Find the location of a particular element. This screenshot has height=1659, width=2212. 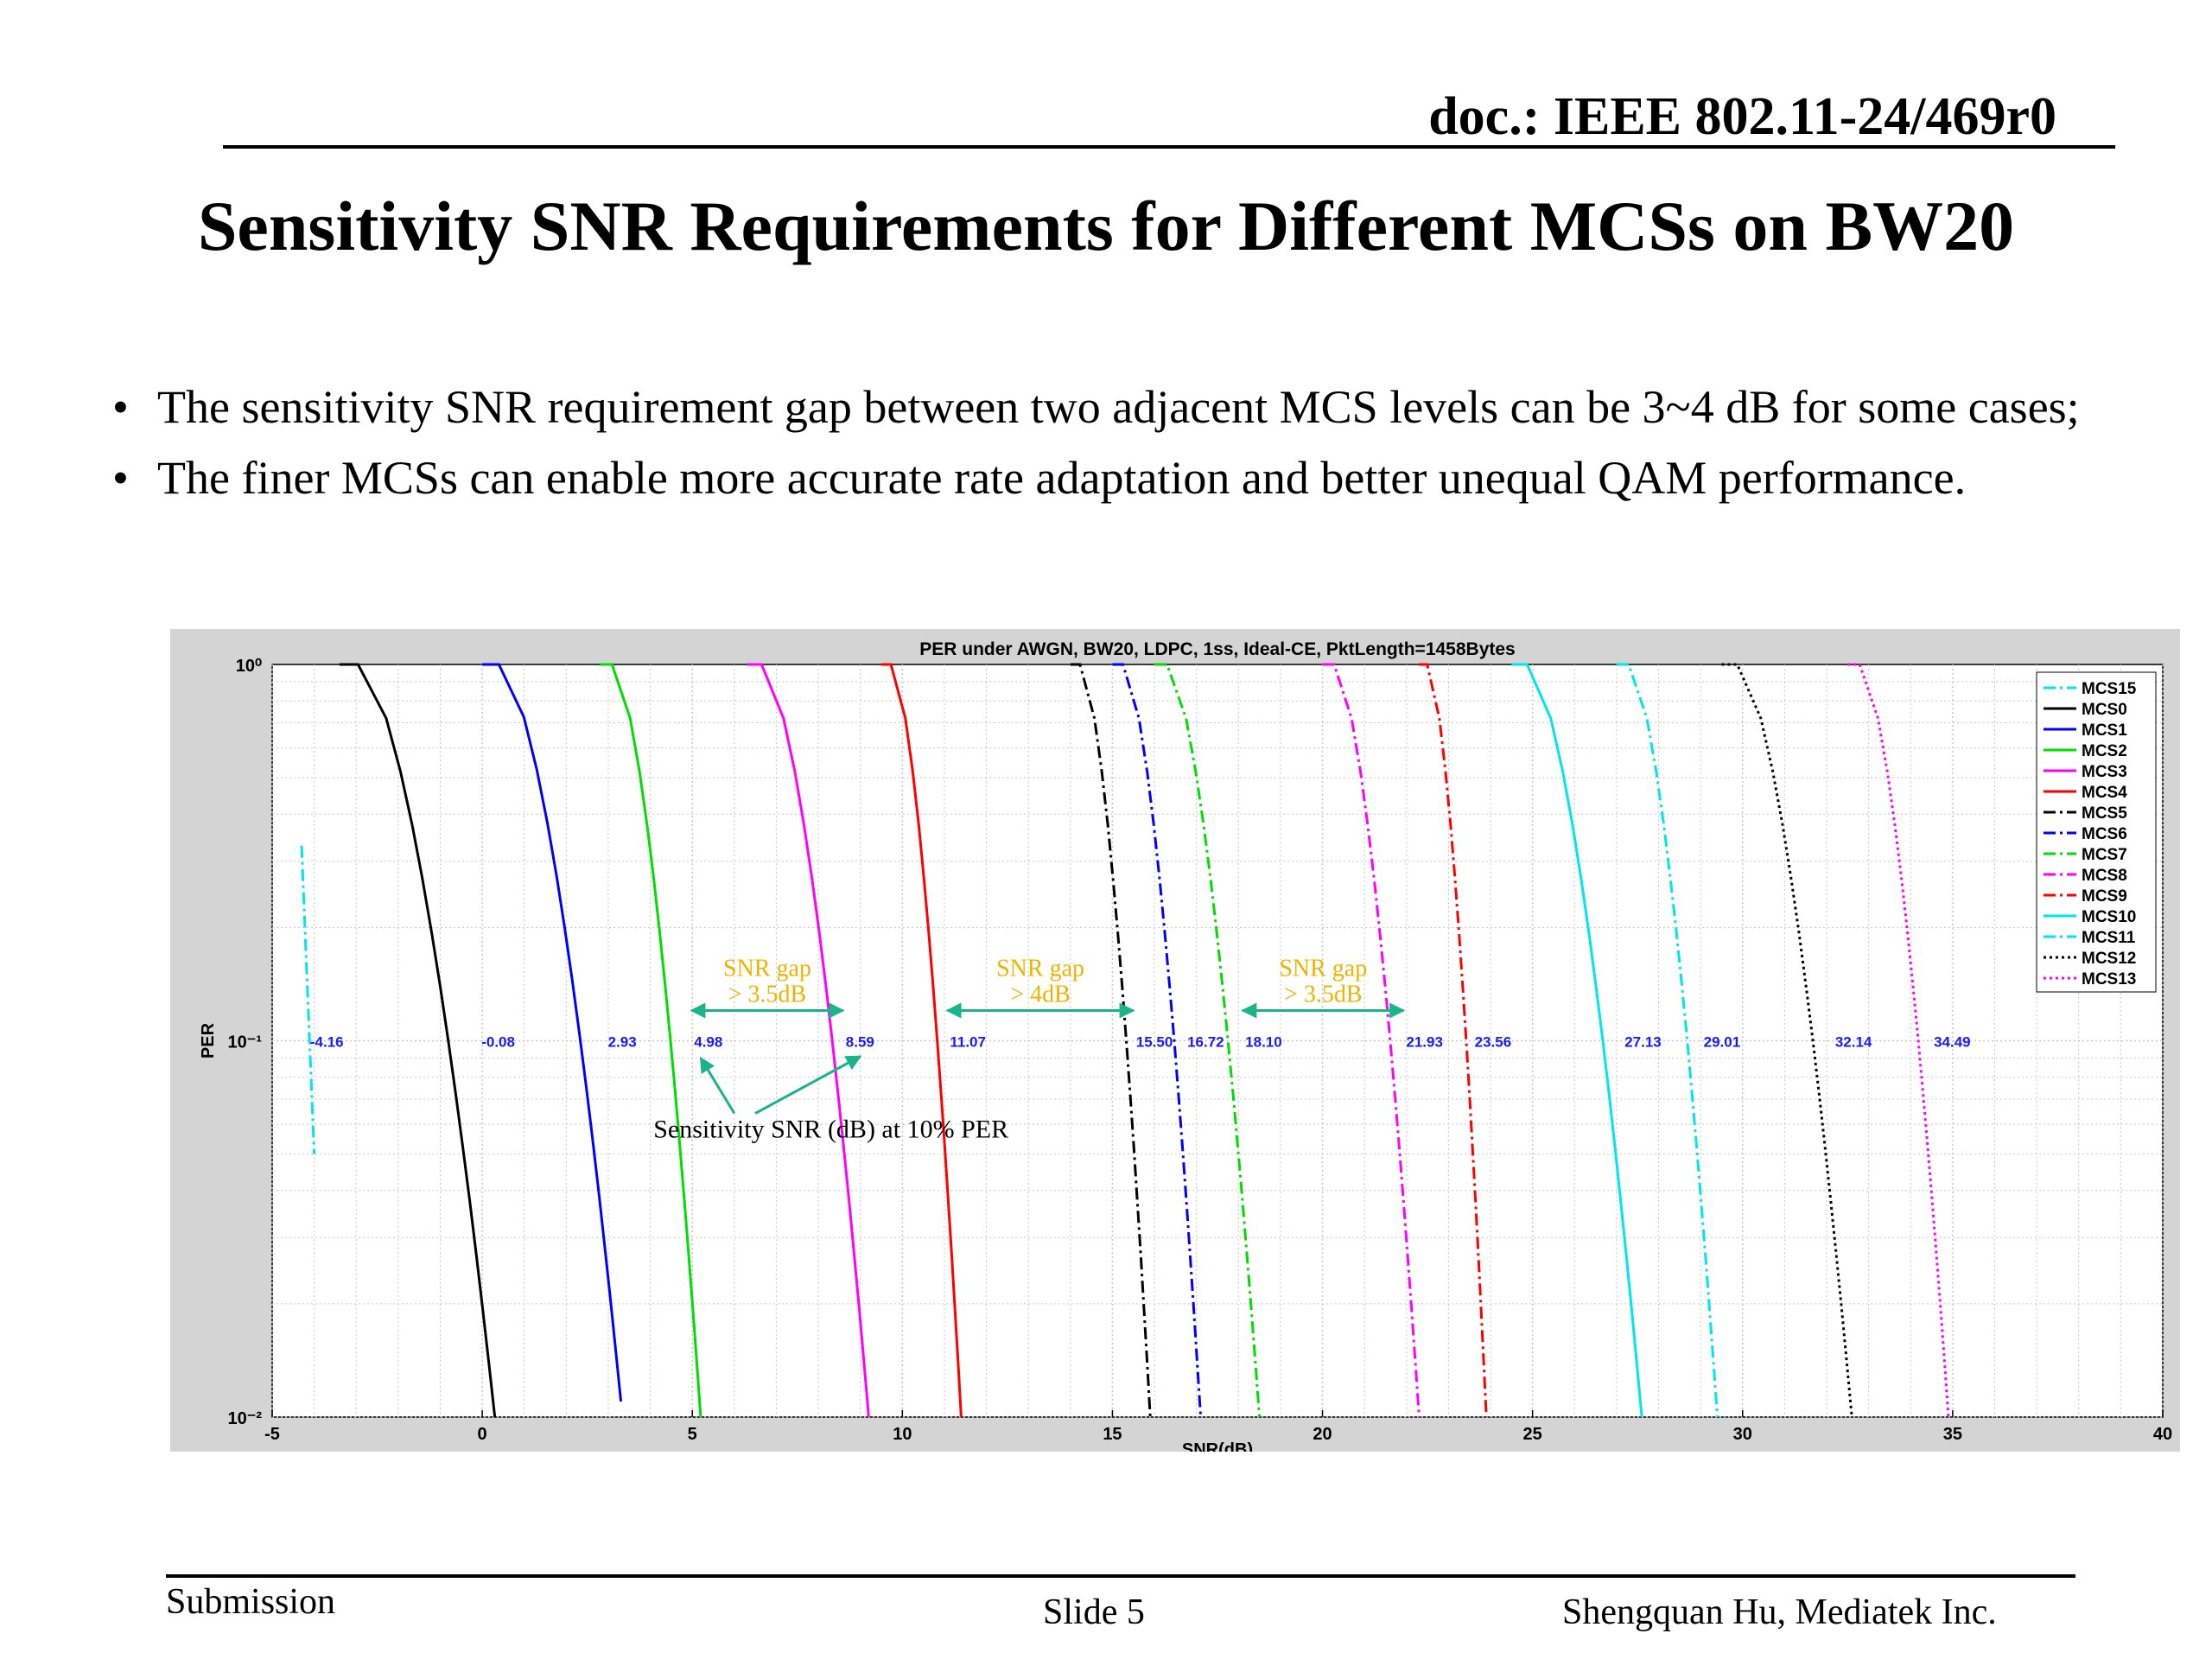

sensitivity-label: 8.59 is located at coordinates (860, 1042).